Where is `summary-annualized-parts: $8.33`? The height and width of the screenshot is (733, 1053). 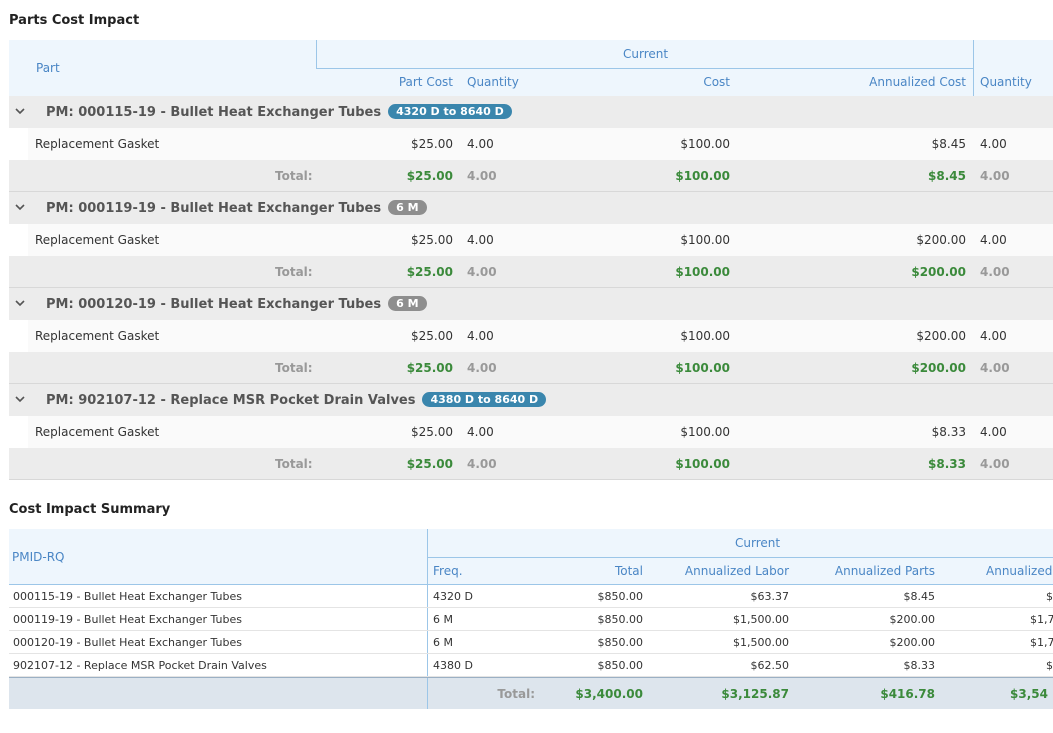
summary-annualized-parts: $8.33 is located at coordinates (919, 665).